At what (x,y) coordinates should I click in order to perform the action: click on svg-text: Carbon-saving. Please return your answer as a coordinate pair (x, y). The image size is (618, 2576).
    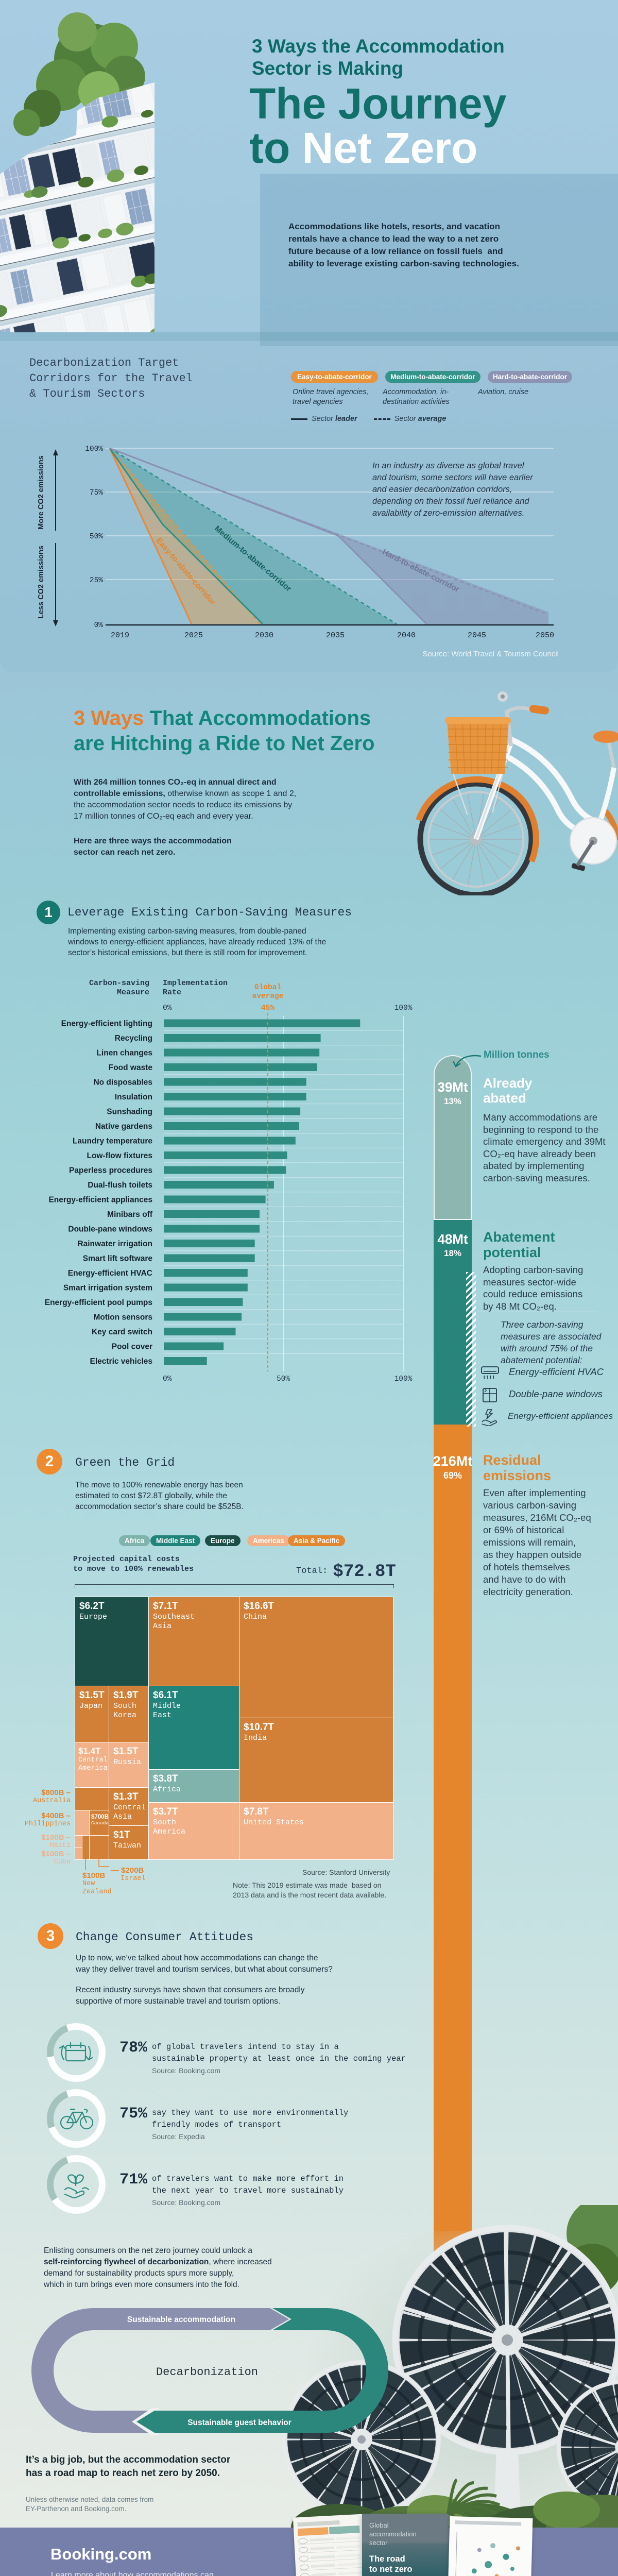
    Looking at the image, I should click on (119, 984).